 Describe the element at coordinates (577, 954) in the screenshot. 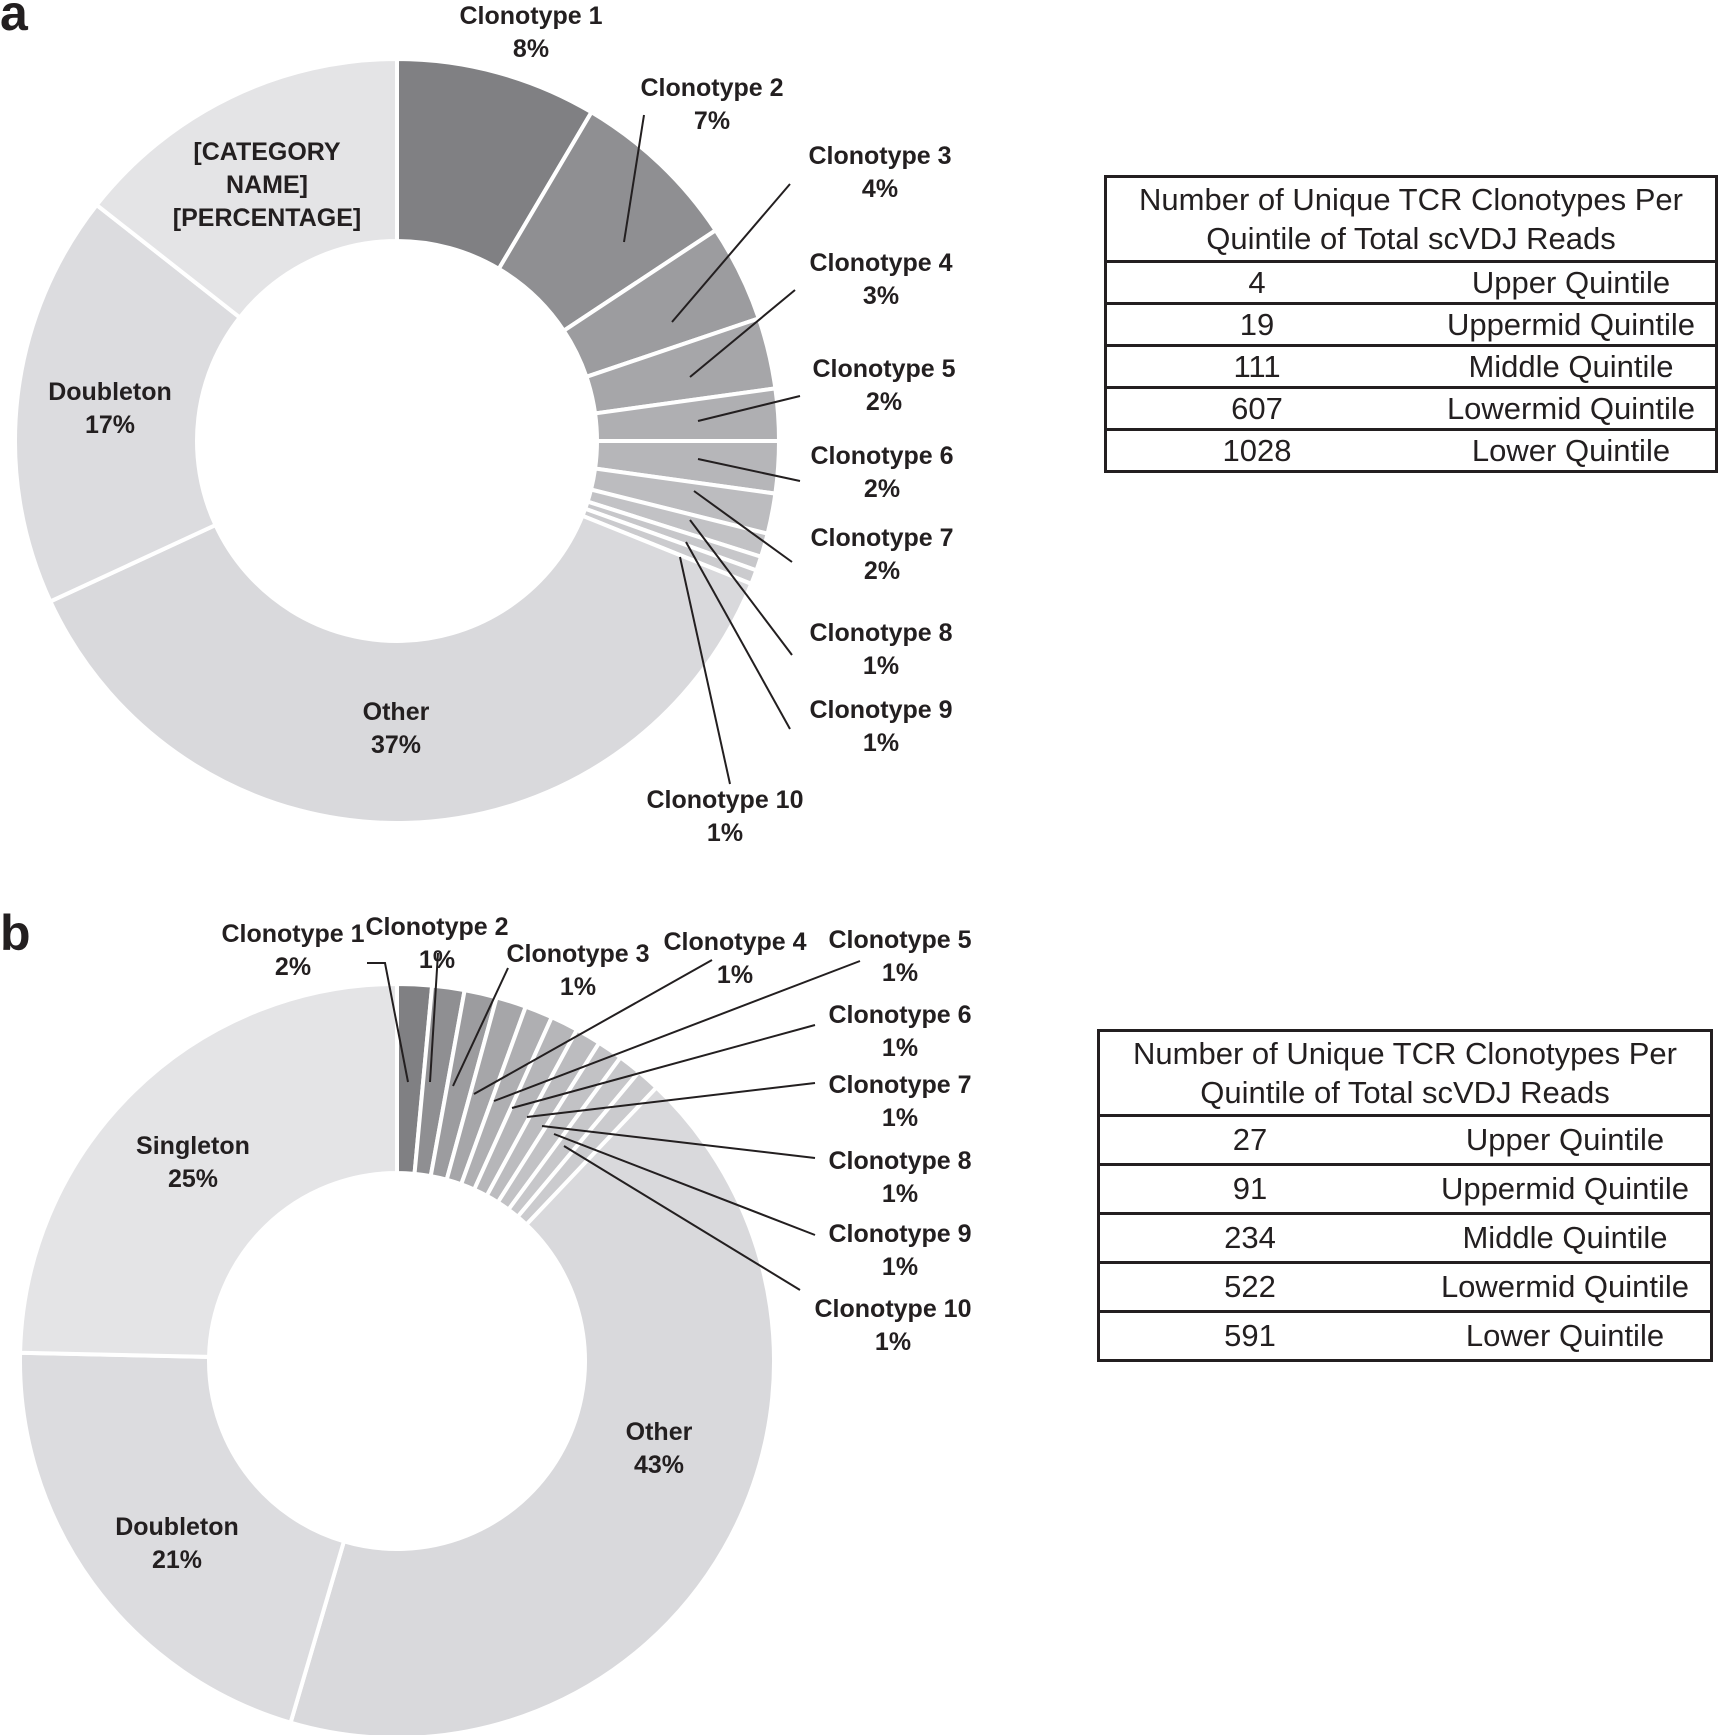

I see `donut-b-label-line: Clonotype 3` at that location.